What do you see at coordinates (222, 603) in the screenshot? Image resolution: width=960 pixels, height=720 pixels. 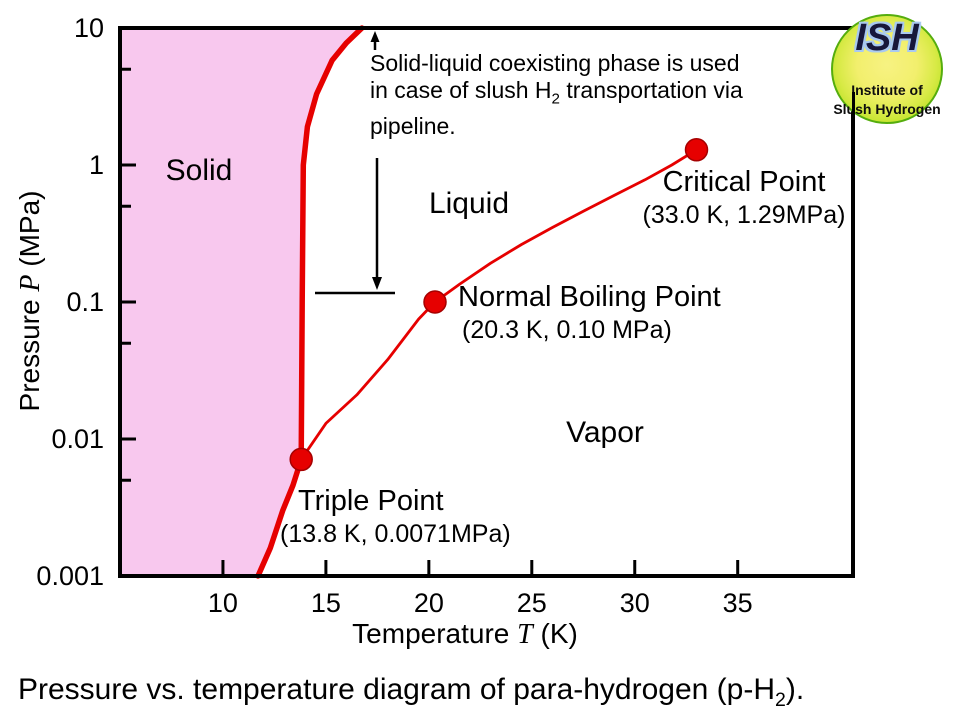 I see `x-tick-label: 10` at bounding box center [222, 603].